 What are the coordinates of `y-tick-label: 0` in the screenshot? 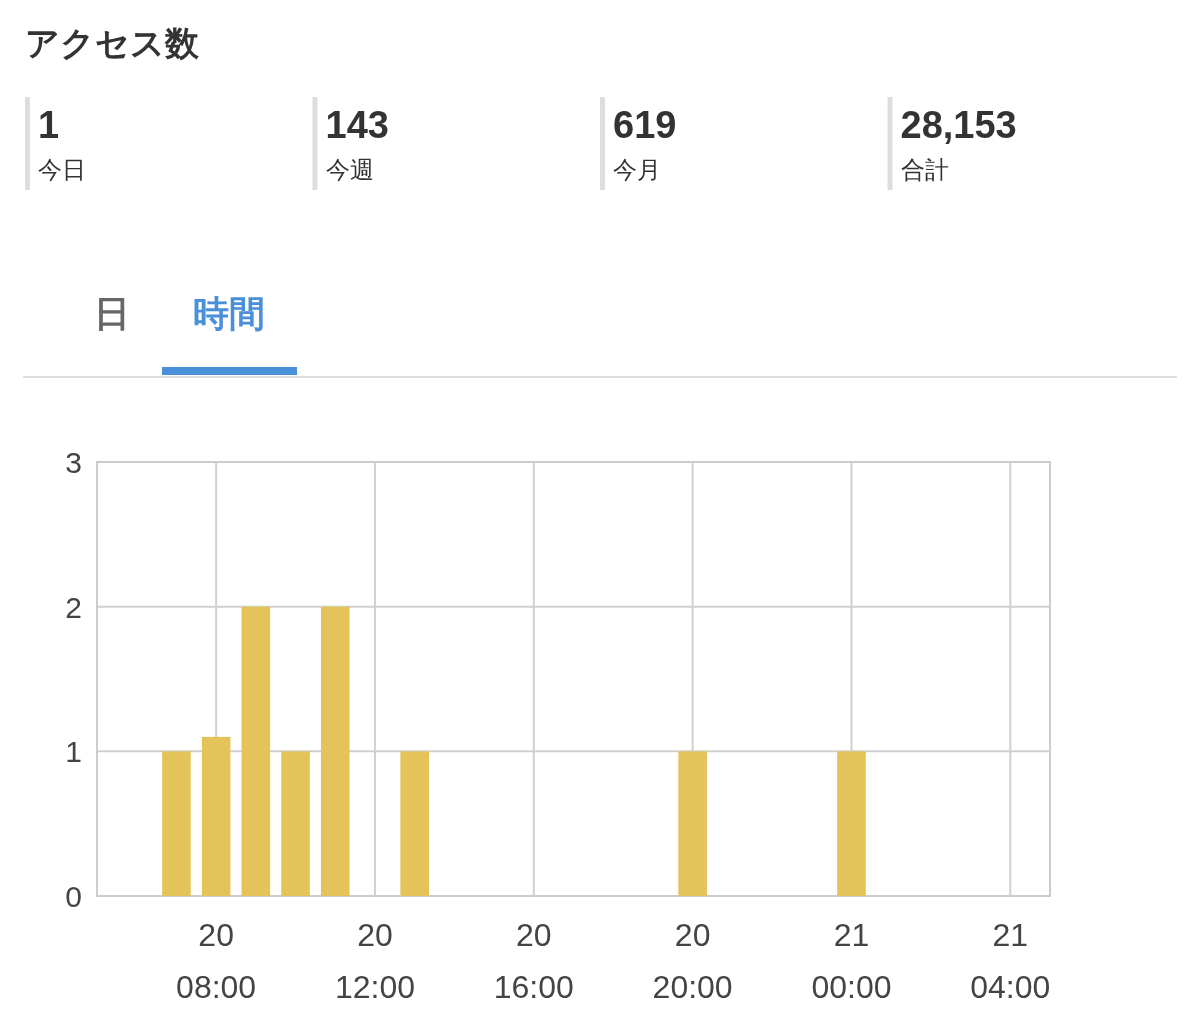 It's located at (73, 896).